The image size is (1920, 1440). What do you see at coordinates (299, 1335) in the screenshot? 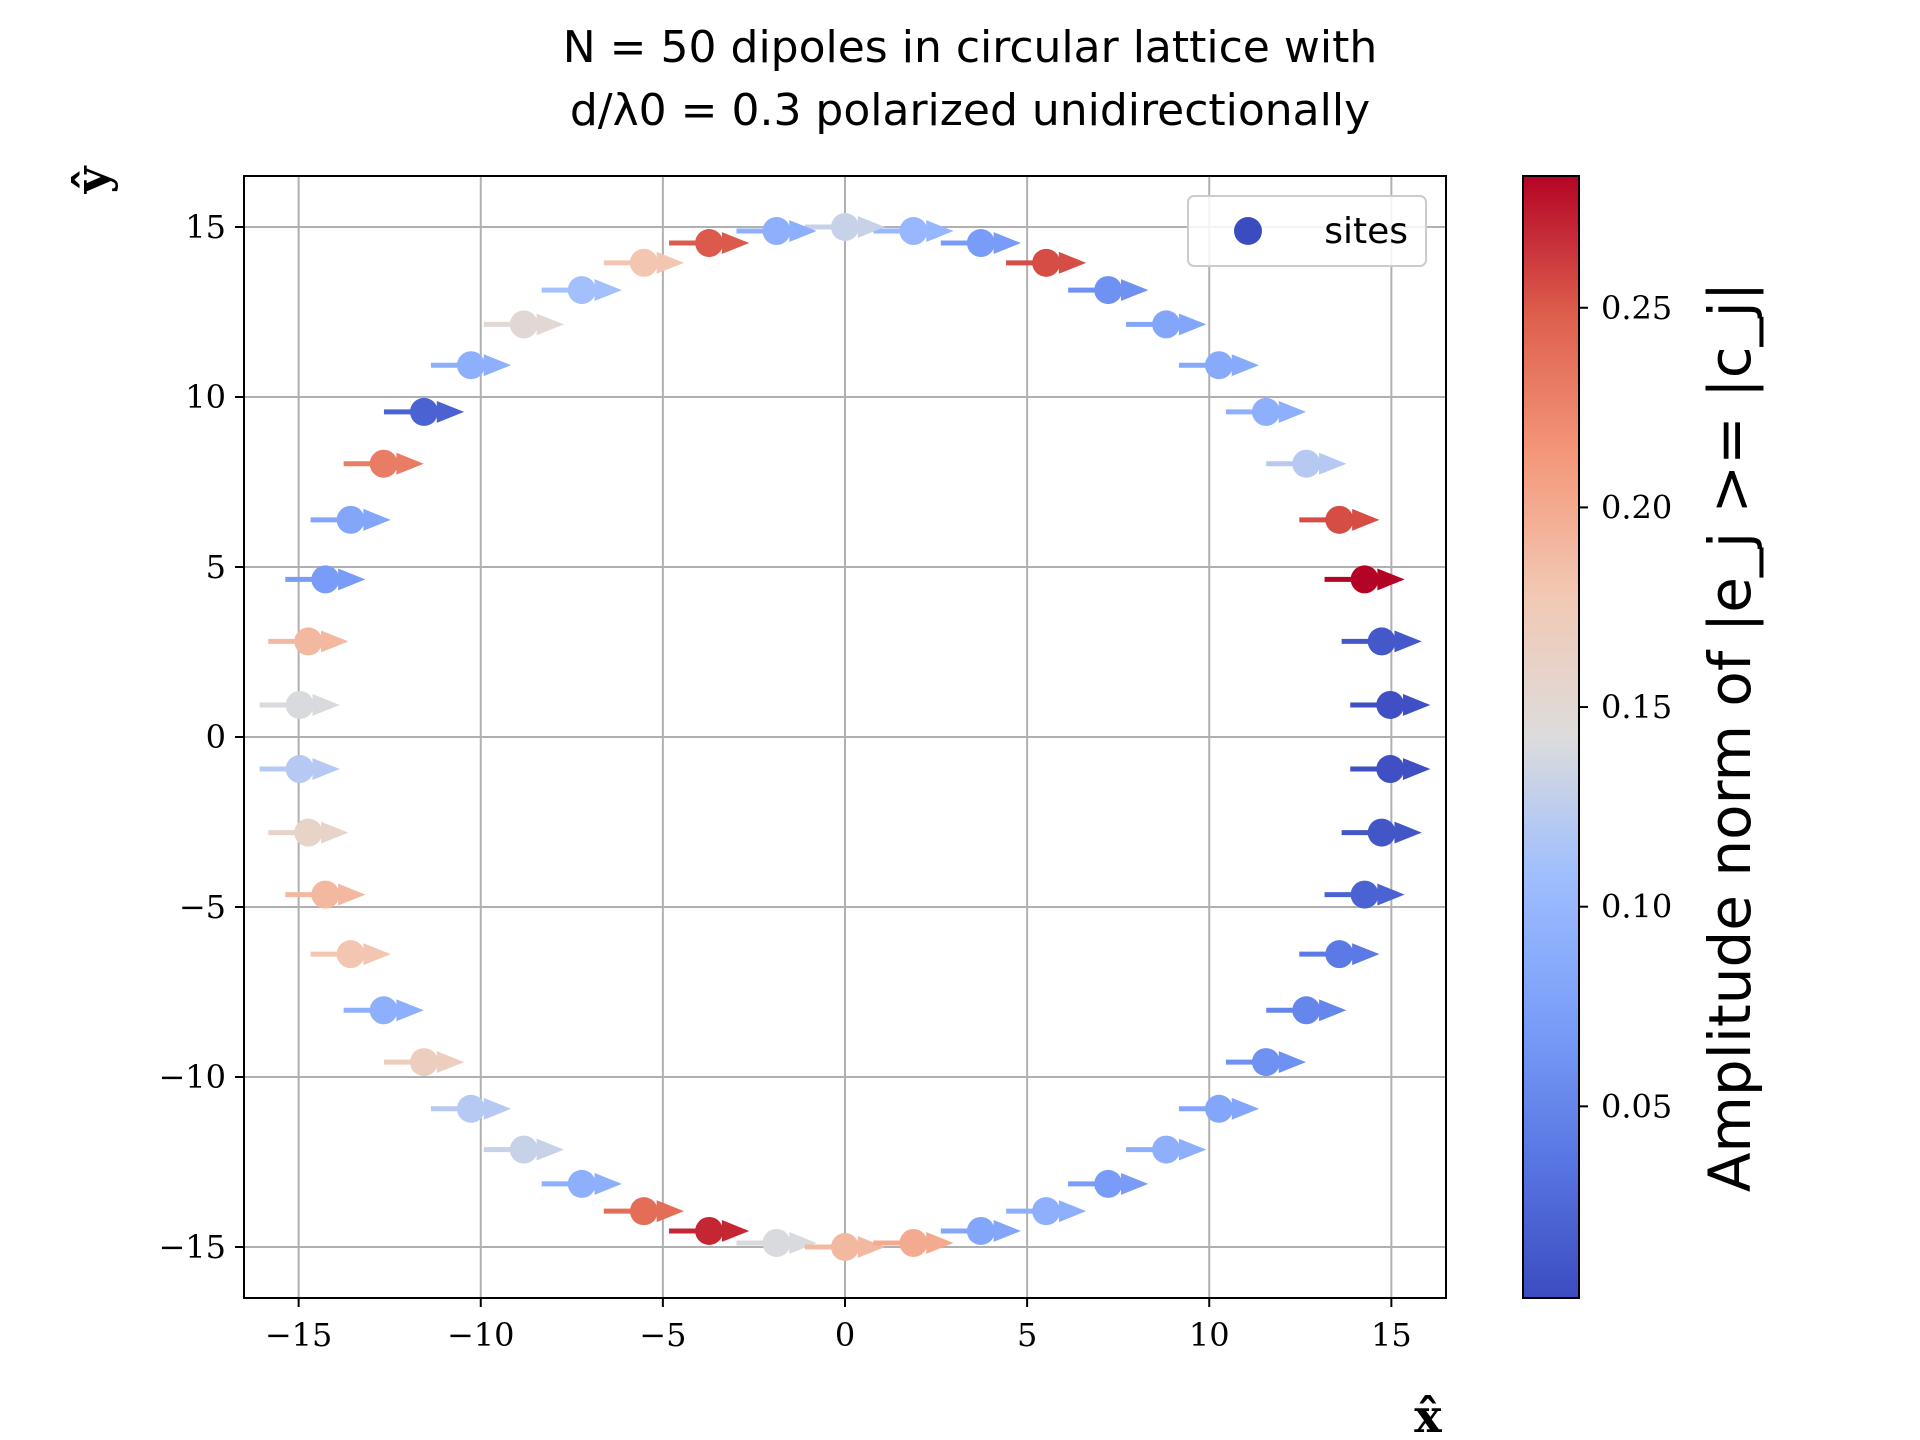
I see `x-tick-label-0: −15` at bounding box center [299, 1335].